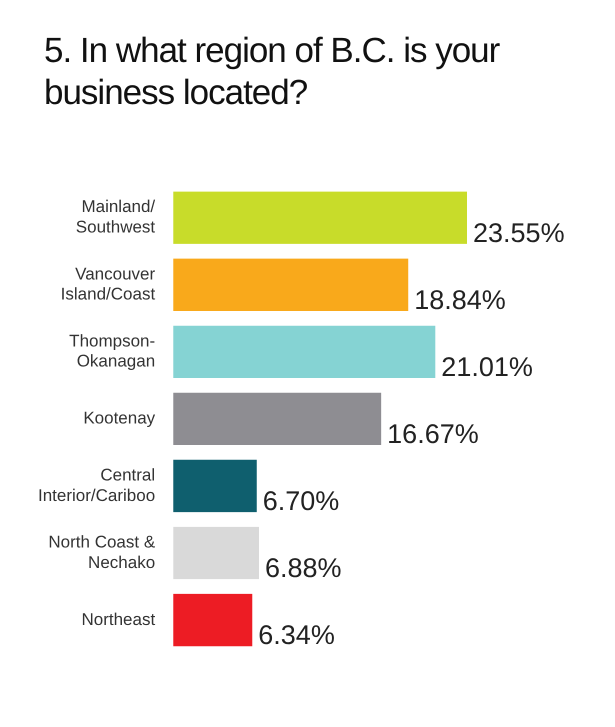 The image size is (615, 727). I want to click on data-label: 16.67%, so click(433, 434).